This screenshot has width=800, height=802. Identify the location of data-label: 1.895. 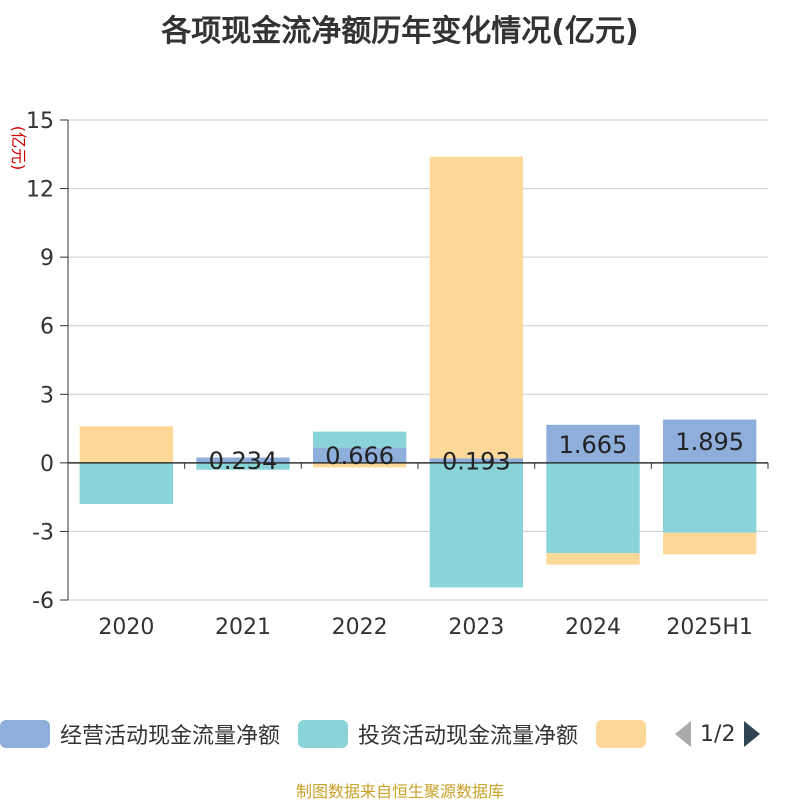
(709, 442).